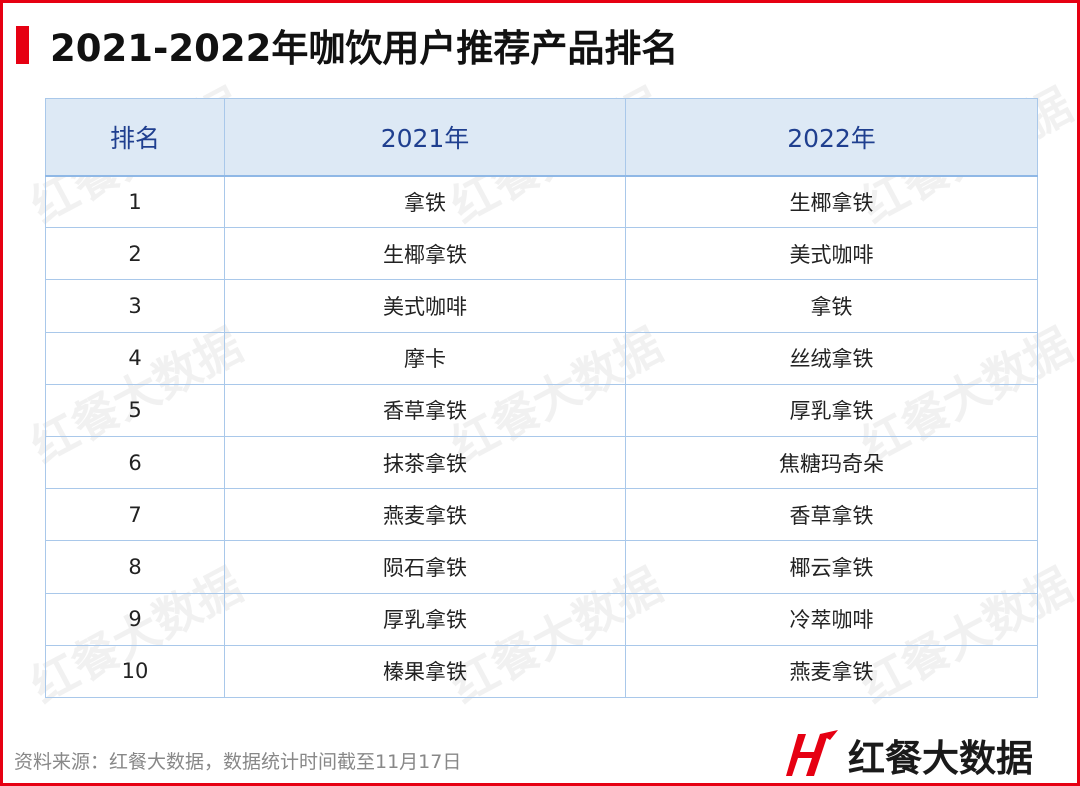  Describe the element at coordinates (831, 567) in the screenshot. I see `cell-2022: 椰云拿铁` at that location.